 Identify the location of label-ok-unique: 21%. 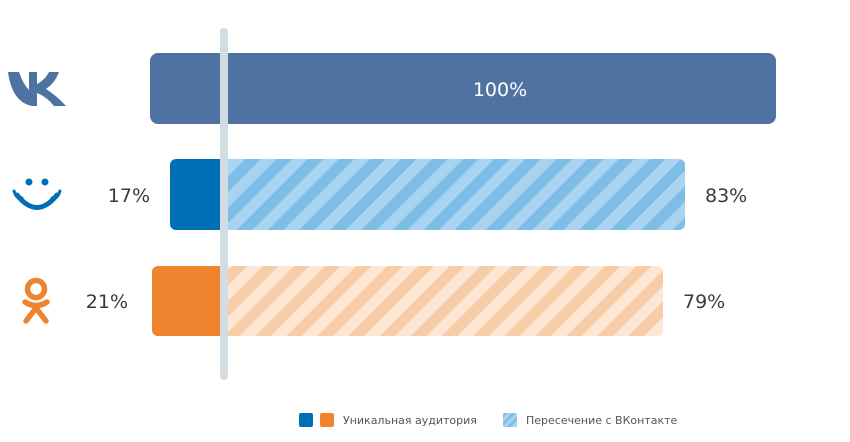
(107, 302).